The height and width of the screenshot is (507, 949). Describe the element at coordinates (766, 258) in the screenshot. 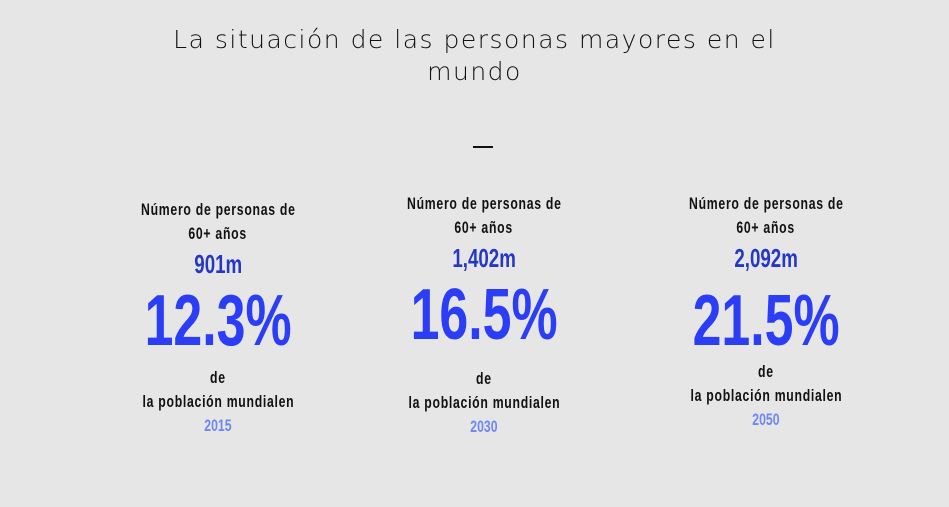

I see `stat-count: 2,092m` at that location.